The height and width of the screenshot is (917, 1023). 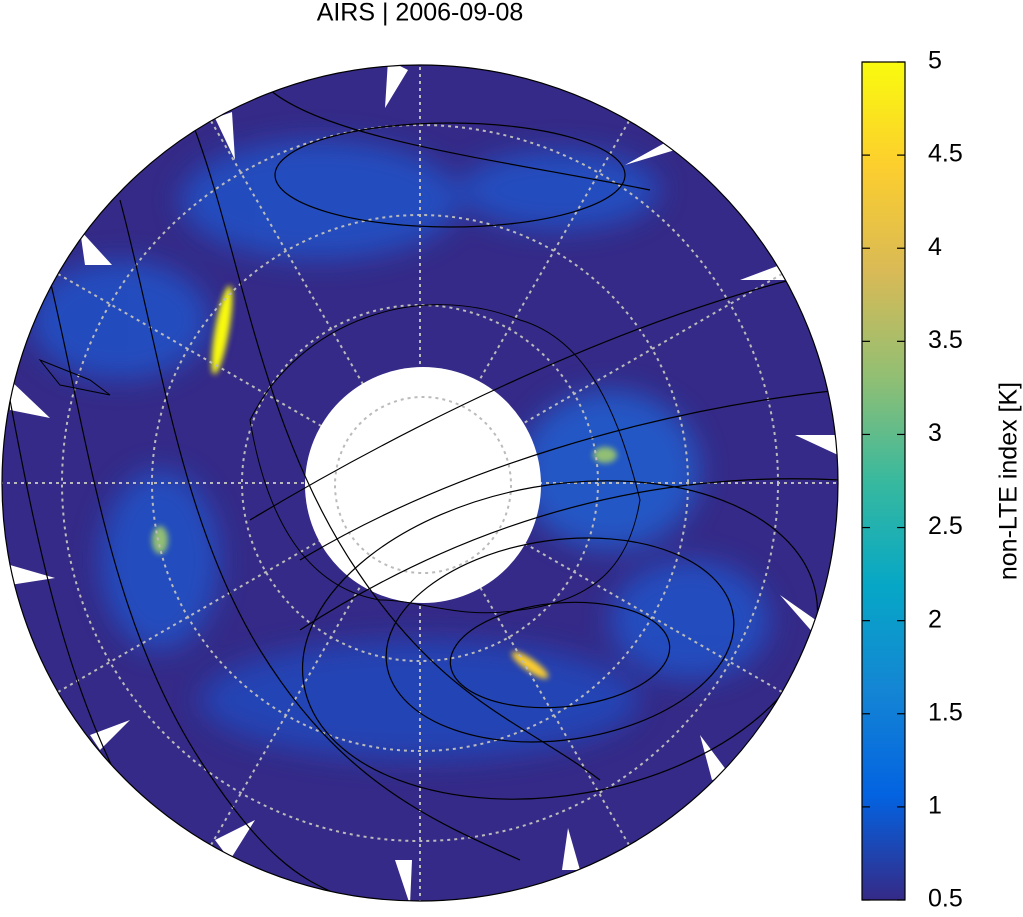 What do you see at coordinates (945, 154) in the screenshot?
I see `colorbar-tick-label: 4.5` at bounding box center [945, 154].